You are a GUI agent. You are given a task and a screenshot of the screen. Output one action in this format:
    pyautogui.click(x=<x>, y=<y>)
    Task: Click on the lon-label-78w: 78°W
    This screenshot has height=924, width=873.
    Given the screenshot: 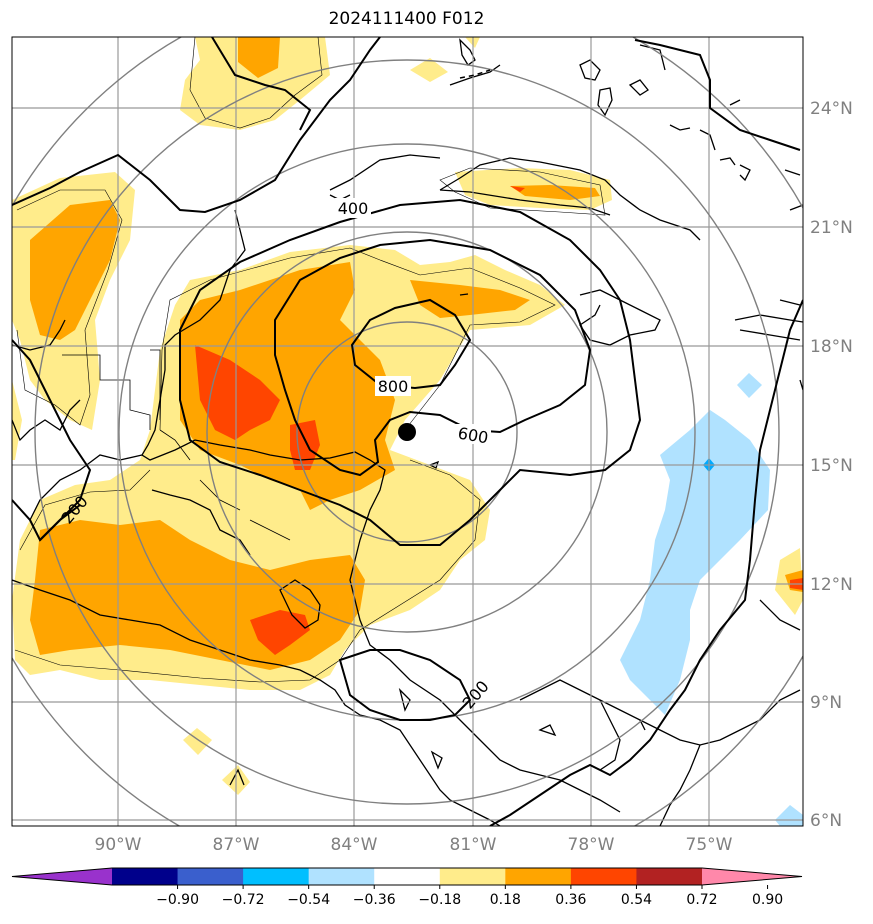 What is the action you would take?
    pyautogui.click(x=591, y=845)
    